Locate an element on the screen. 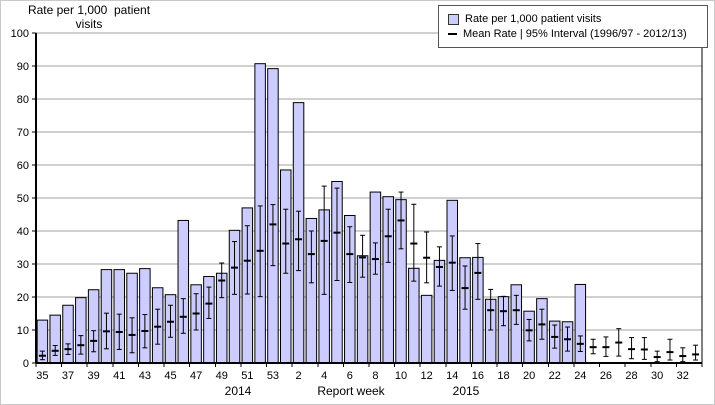 This screenshot has height=405, width=715. x-tick-label-week-20: 20 is located at coordinates (529, 376).